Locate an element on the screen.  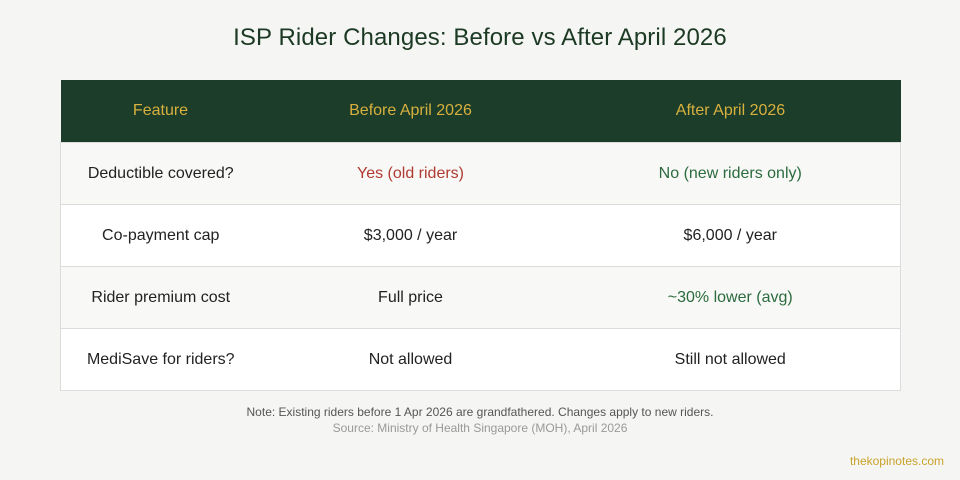
feature-cell: Deductible covered? is located at coordinates (160, 173).